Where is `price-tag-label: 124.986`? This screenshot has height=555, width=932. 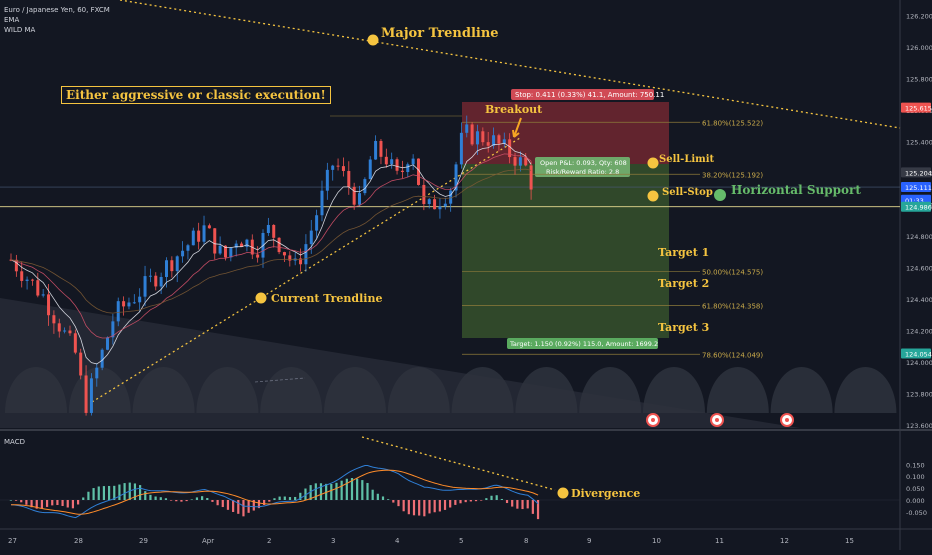
price-tag-label: 124.986 is located at coordinates (918, 208).